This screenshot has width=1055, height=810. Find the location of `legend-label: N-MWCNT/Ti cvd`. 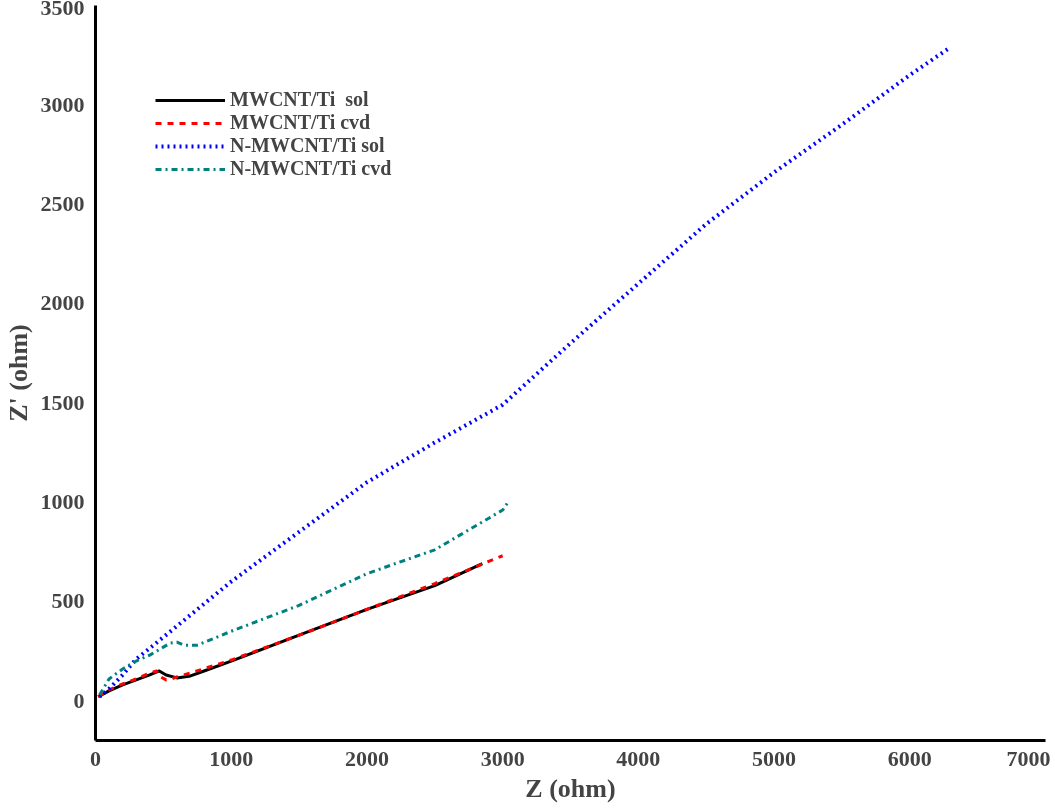

legend-label: N-MWCNT/Ti cvd is located at coordinates (311, 168).